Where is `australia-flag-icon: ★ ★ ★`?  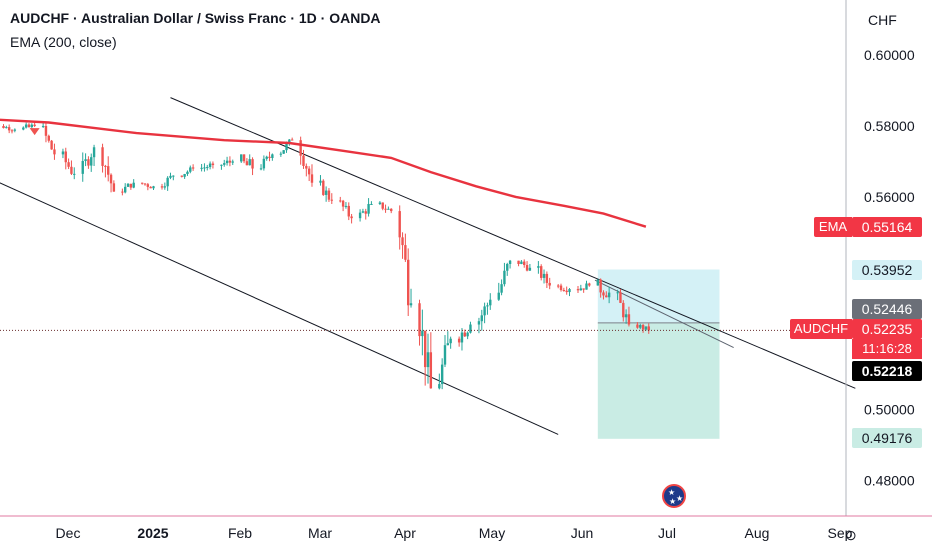
australia-flag-icon: ★ ★ ★ is located at coordinates (674, 496).